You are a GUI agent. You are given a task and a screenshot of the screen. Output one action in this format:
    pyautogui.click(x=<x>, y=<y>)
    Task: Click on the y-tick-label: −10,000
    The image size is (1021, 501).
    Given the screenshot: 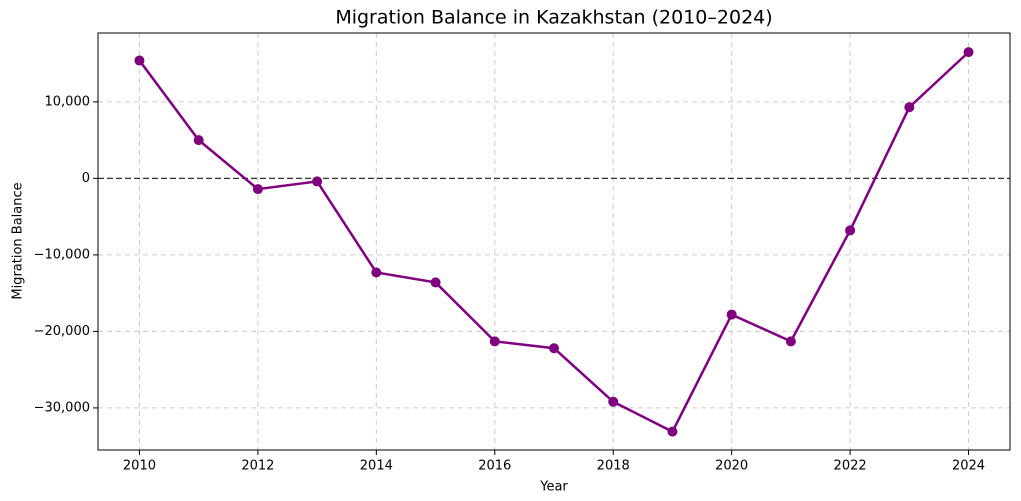 What is the action you would take?
    pyautogui.click(x=62, y=254)
    